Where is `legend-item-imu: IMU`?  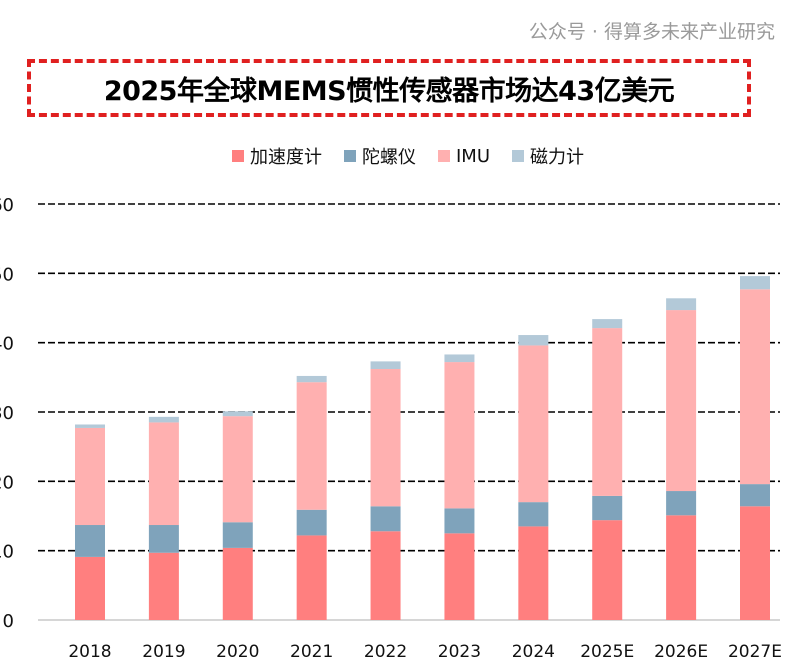 legend-item-imu: IMU is located at coordinates (464, 156).